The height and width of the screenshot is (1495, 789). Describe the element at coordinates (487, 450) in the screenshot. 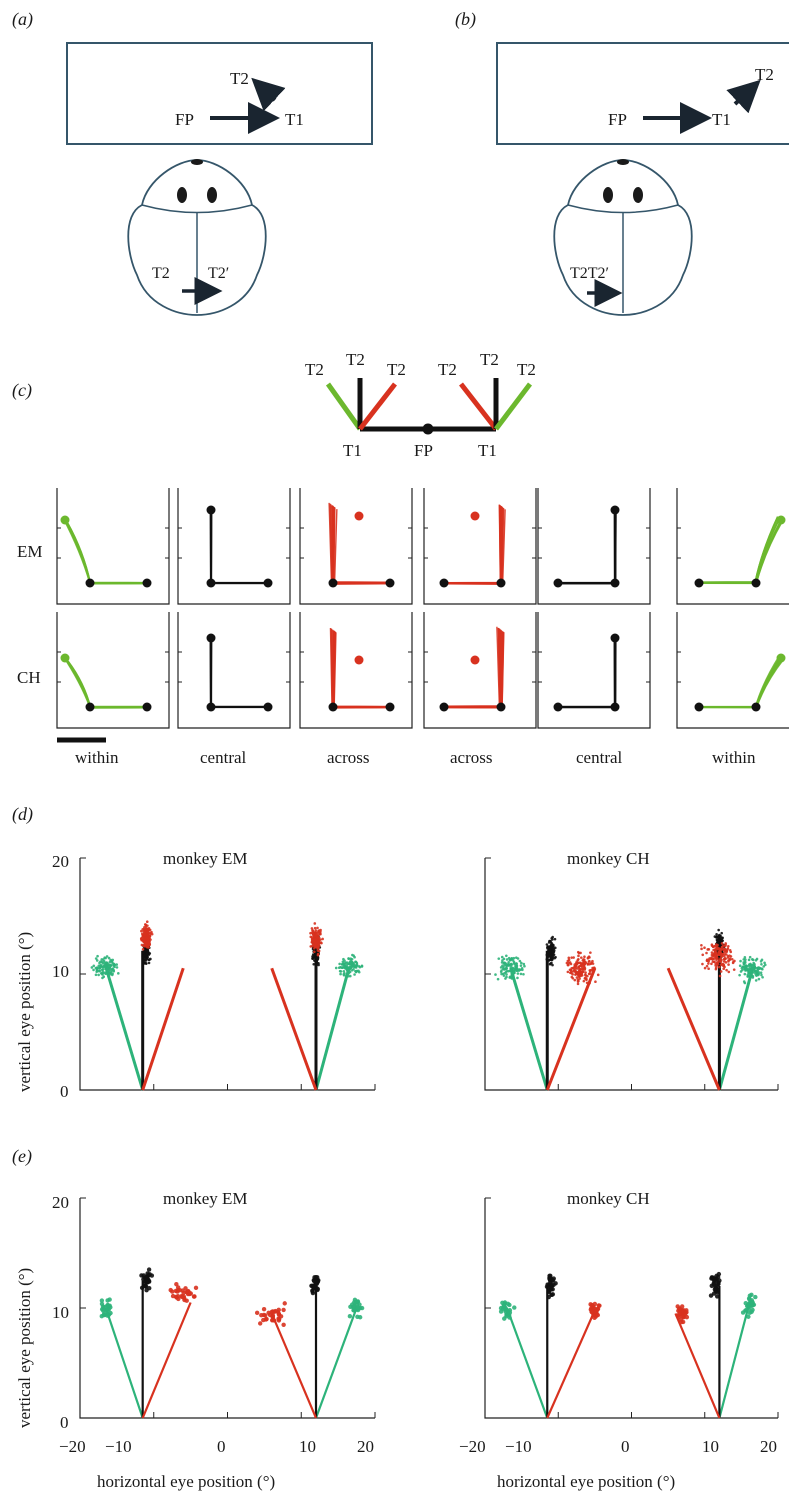

I see `c-t1-label-2: T1` at that location.